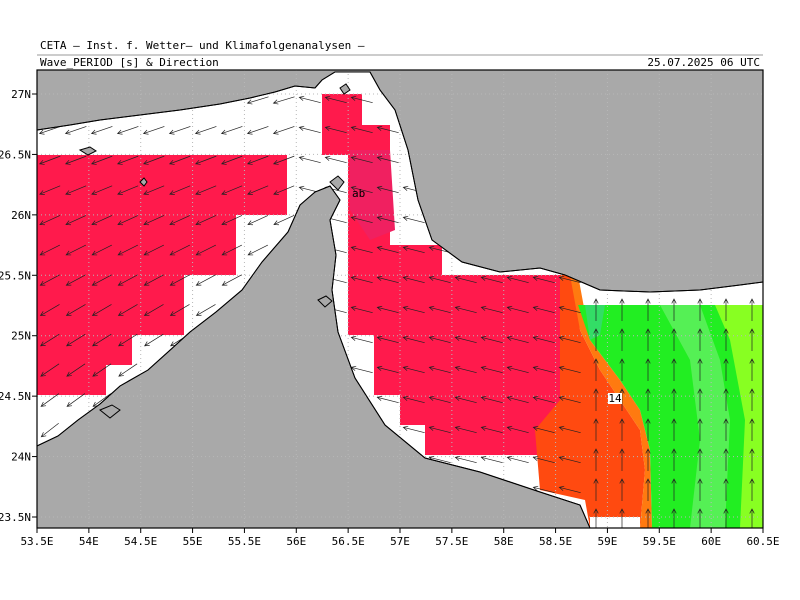  I want to click on lat-label: 25N, so click(21, 336).